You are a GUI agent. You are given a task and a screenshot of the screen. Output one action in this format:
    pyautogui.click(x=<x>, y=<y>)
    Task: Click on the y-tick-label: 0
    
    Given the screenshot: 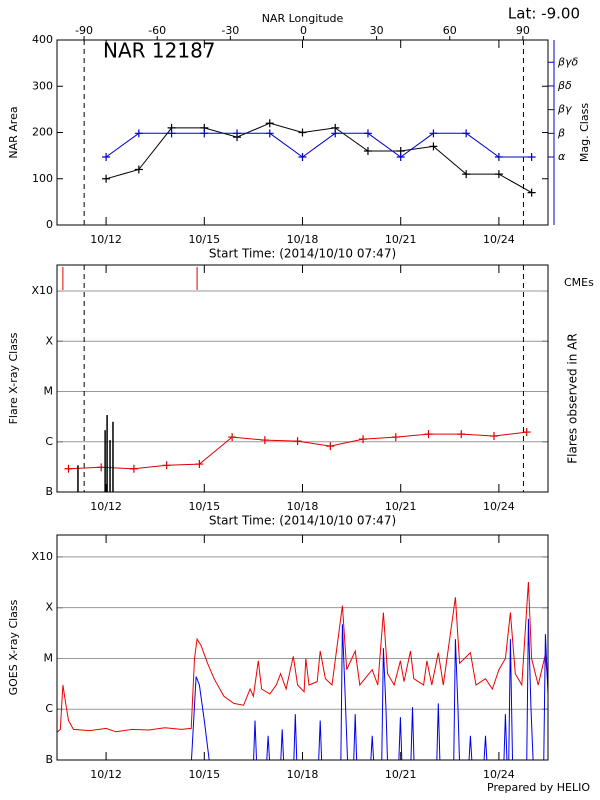 What is the action you would take?
    pyautogui.click(x=49, y=224)
    